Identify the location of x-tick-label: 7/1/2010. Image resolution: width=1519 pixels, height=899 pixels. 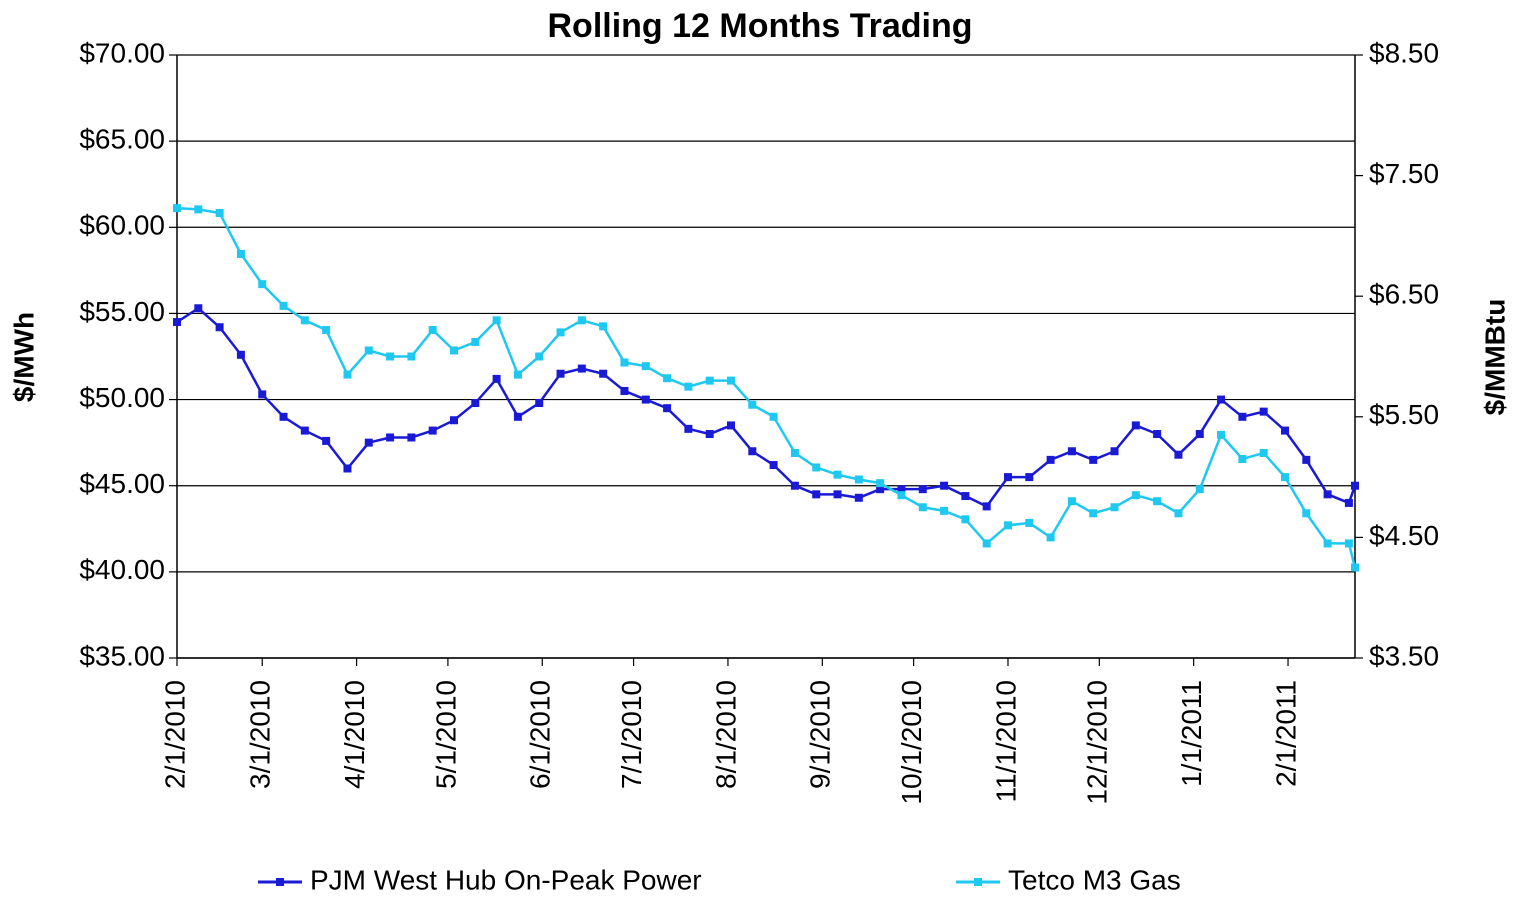
(631, 734).